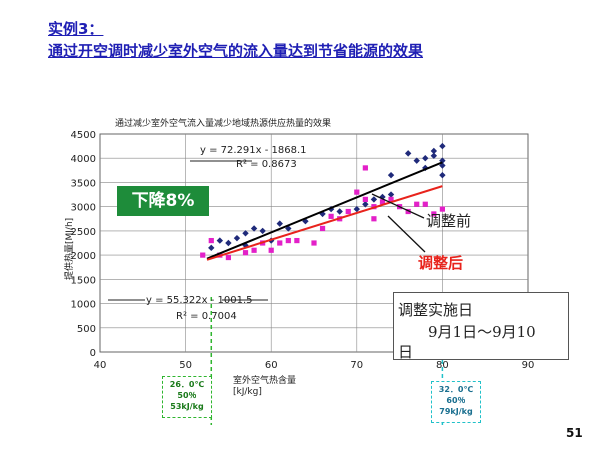  I want to click on x-tick-label: 50, so click(185, 365).